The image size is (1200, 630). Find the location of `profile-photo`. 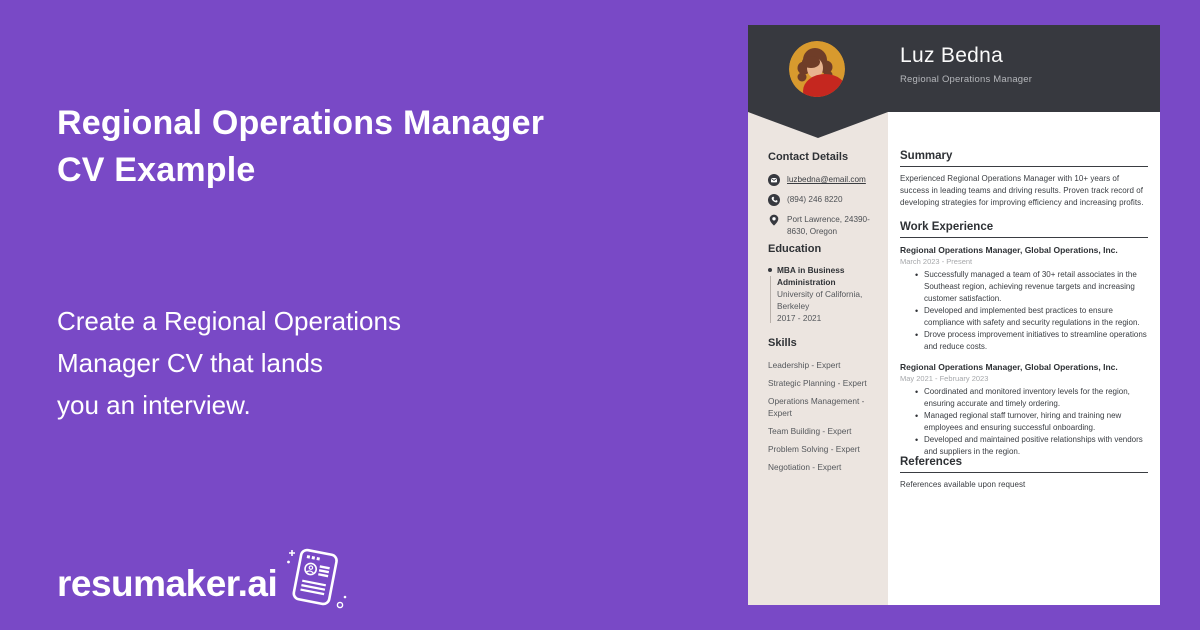

profile-photo is located at coordinates (817, 69).